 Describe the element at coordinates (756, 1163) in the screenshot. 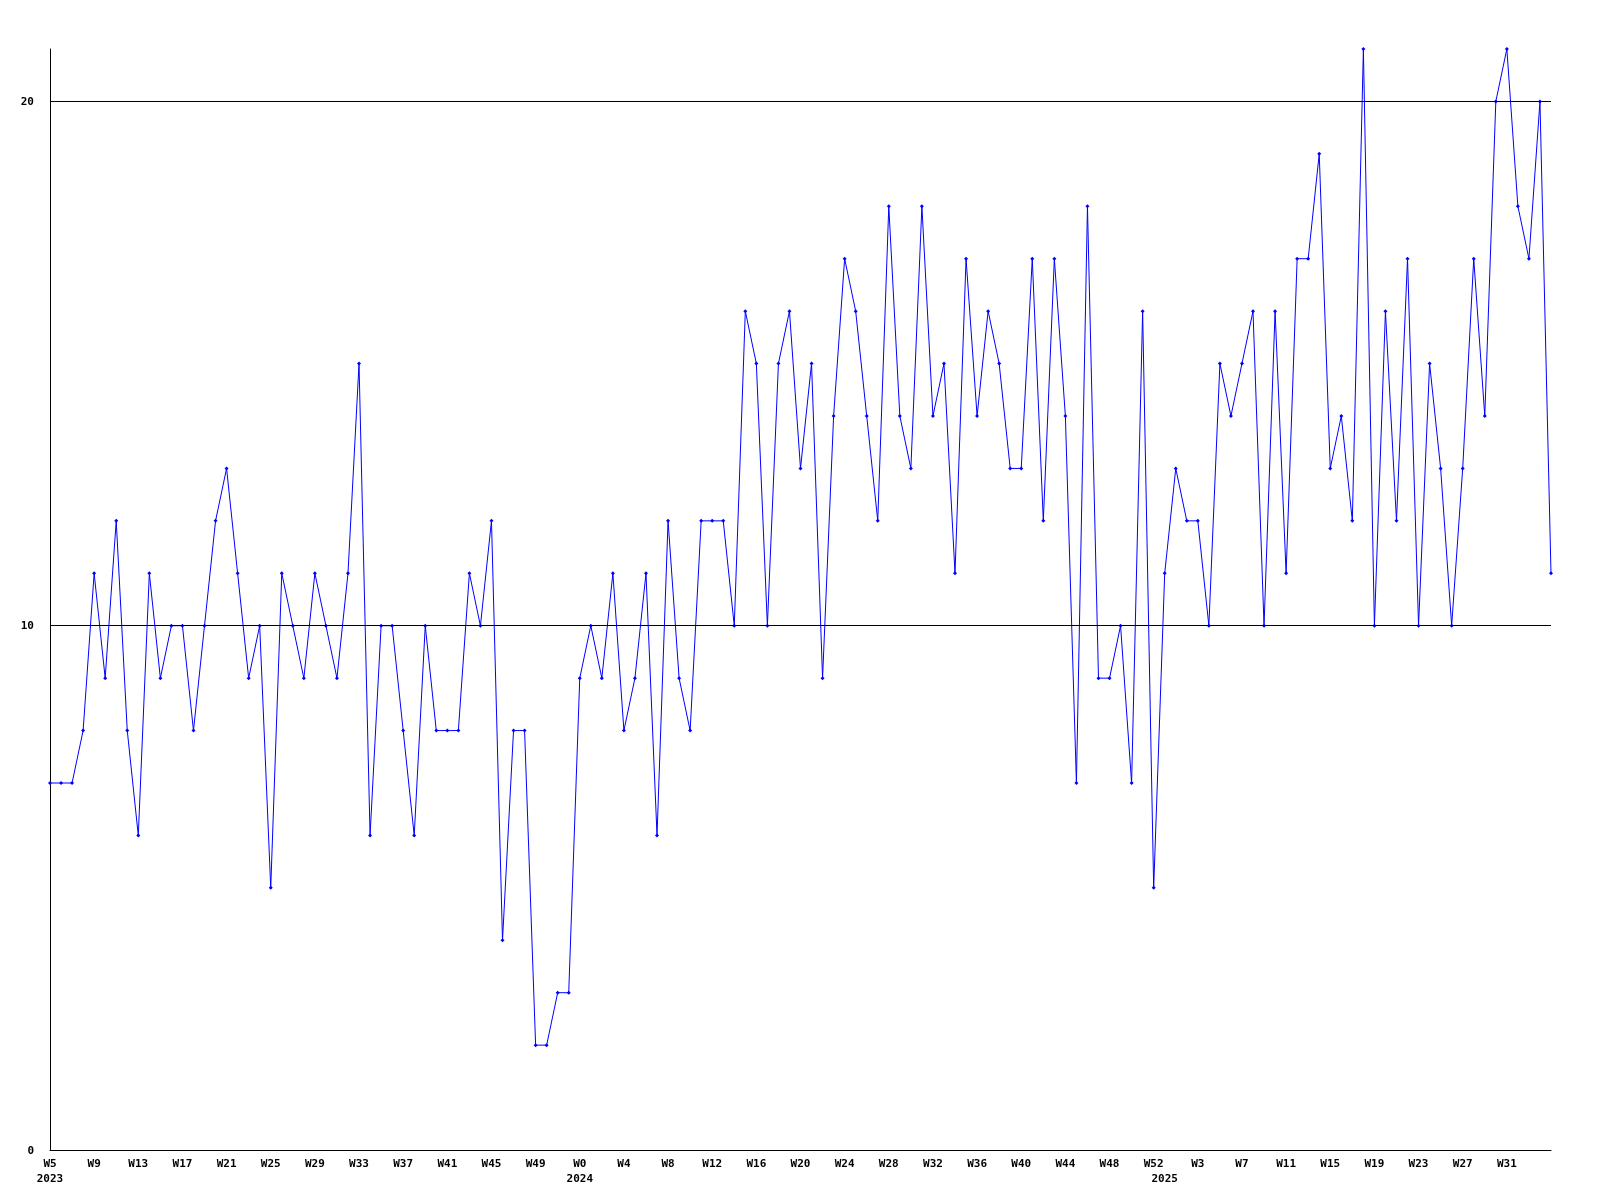

I see `x-tick-label: W16` at that location.